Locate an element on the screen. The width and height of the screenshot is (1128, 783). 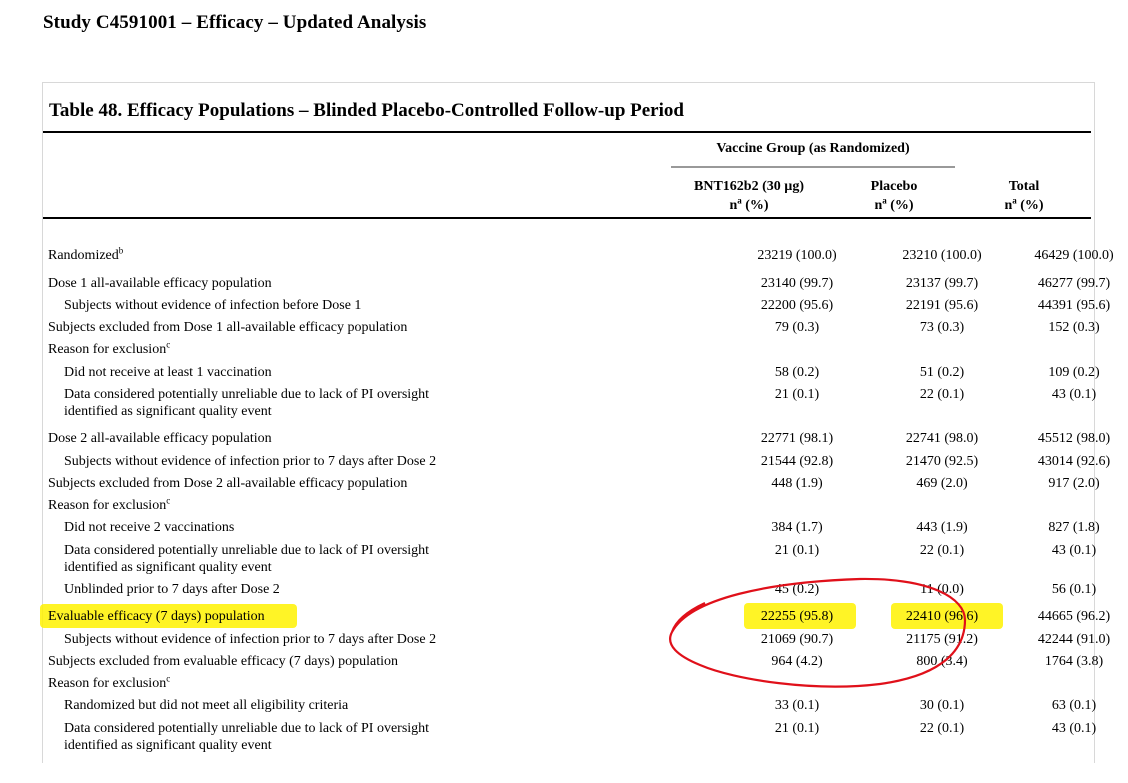
row-label-text: Evaluable efficacy (7 days) population is located at coordinates (156, 616).